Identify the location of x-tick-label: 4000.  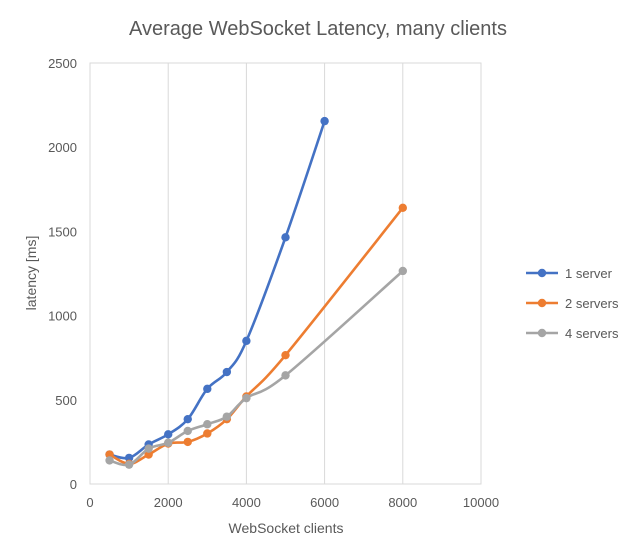
(246, 502).